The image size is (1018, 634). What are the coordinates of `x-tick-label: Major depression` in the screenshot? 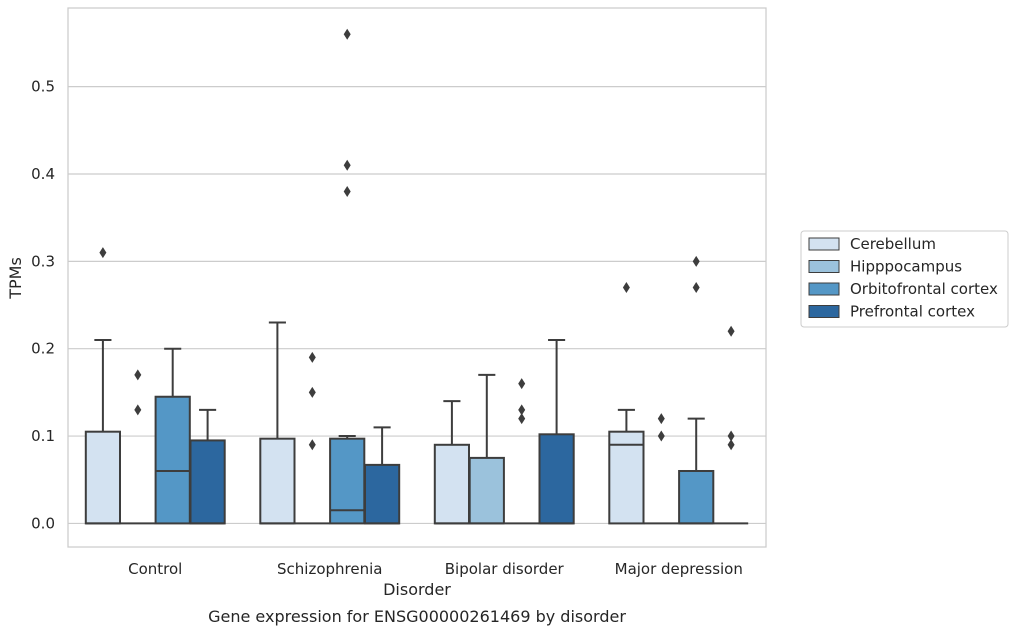 It's located at (679, 569).